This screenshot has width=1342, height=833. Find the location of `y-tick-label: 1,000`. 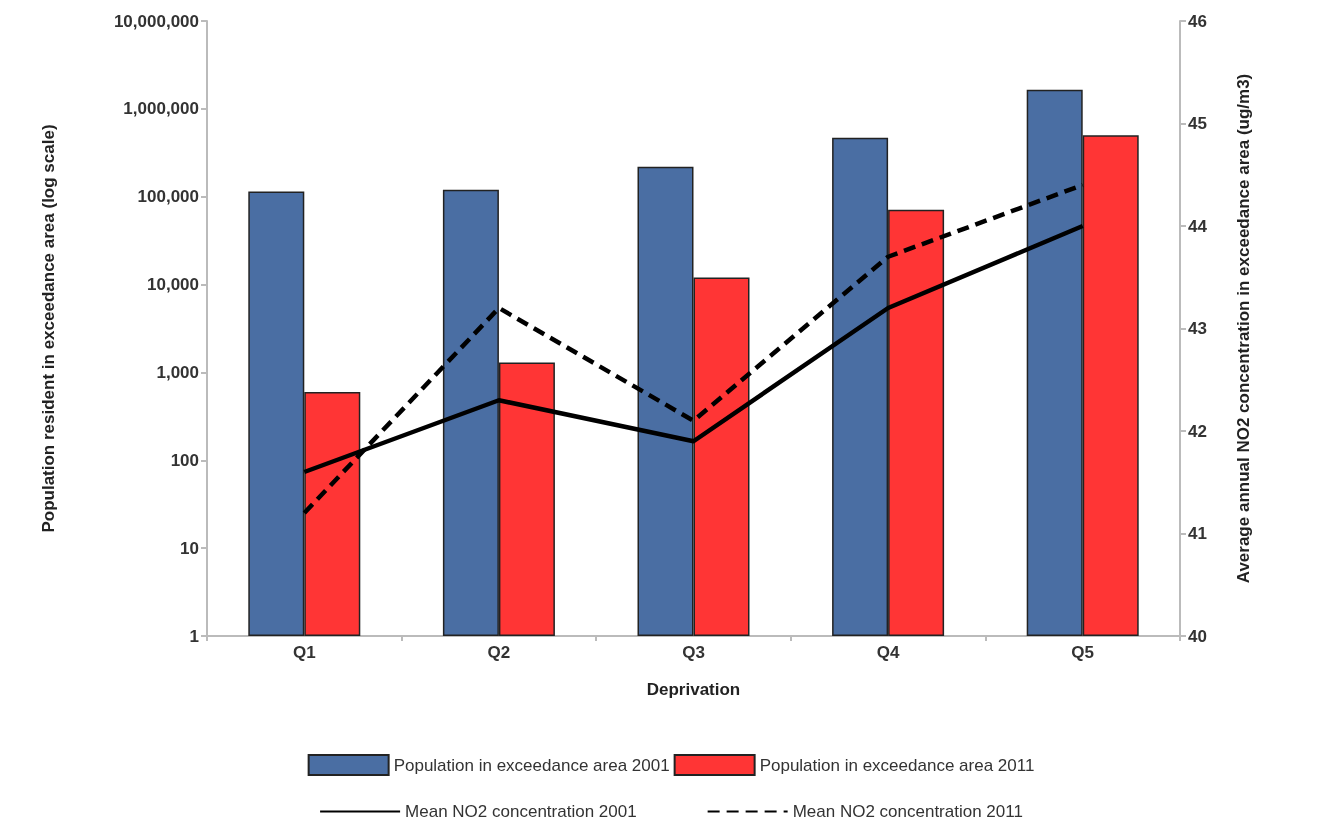

y-tick-label: 1,000 is located at coordinates (177, 372).